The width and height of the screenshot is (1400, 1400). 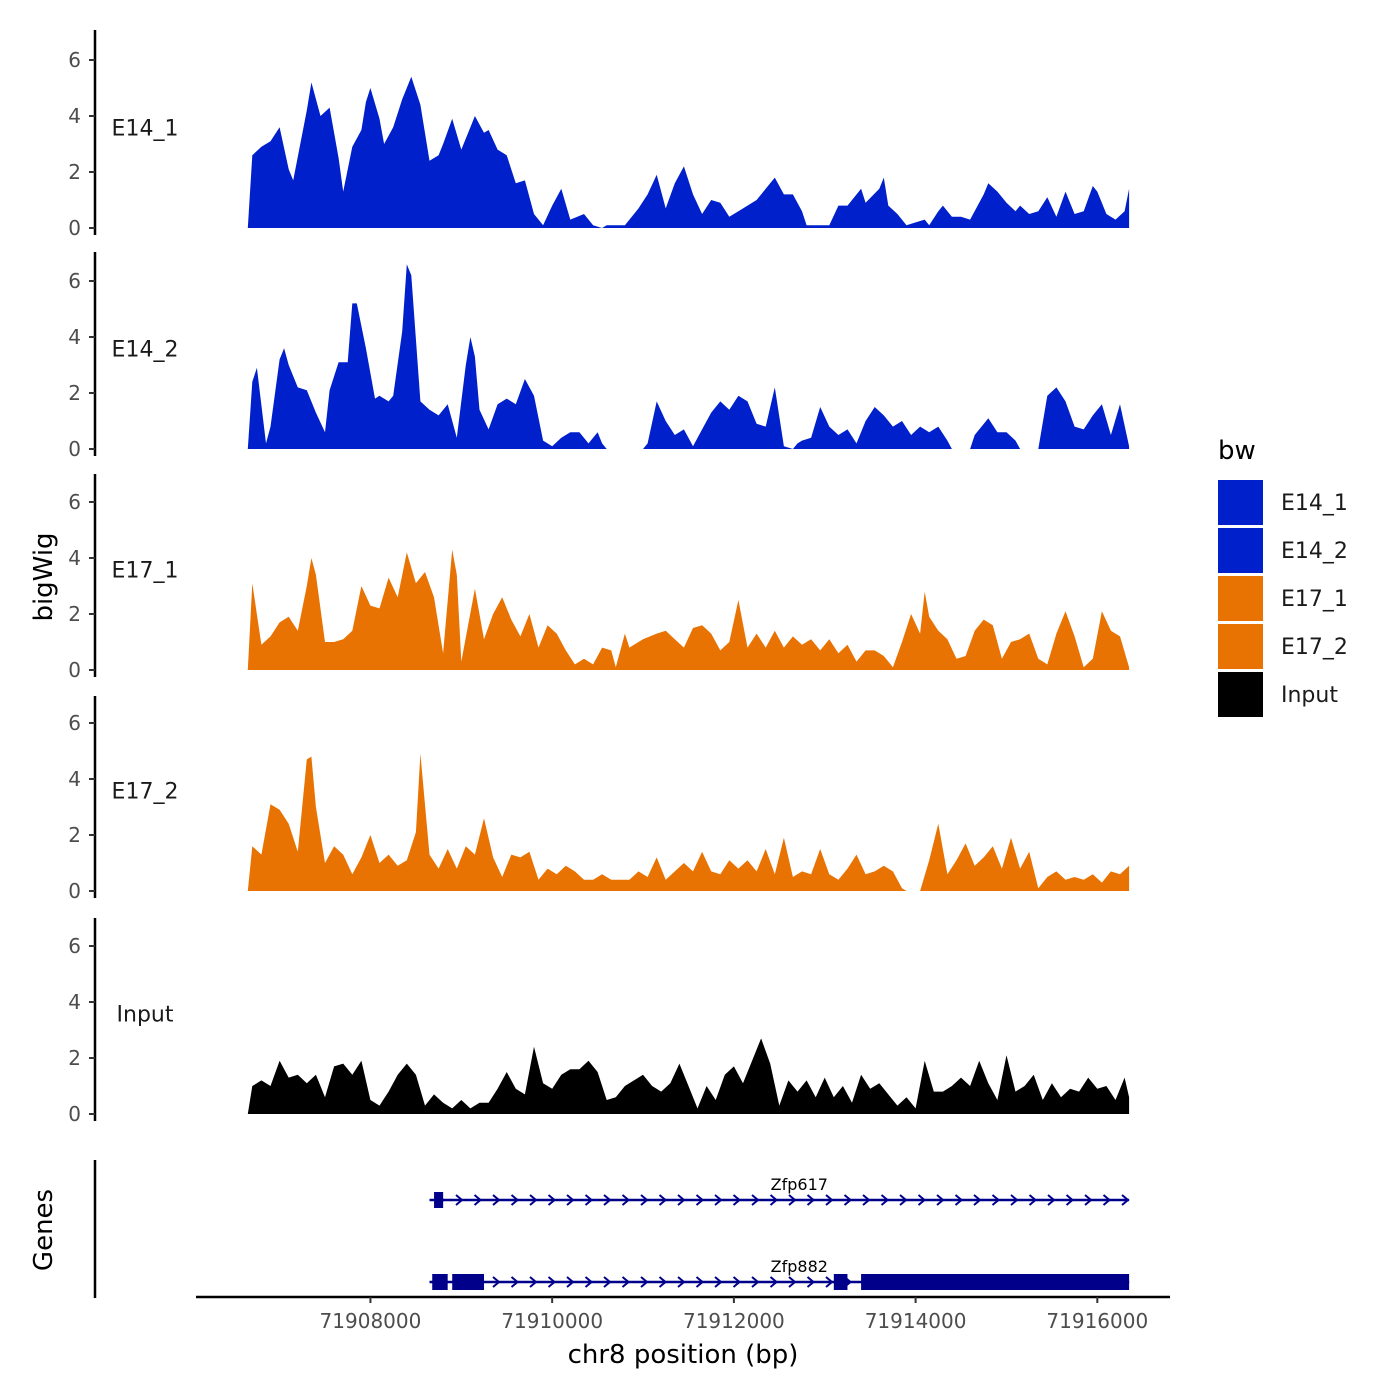 What do you see at coordinates (145, 350) in the screenshot?
I see `track-label: E14_2` at bounding box center [145, 350].